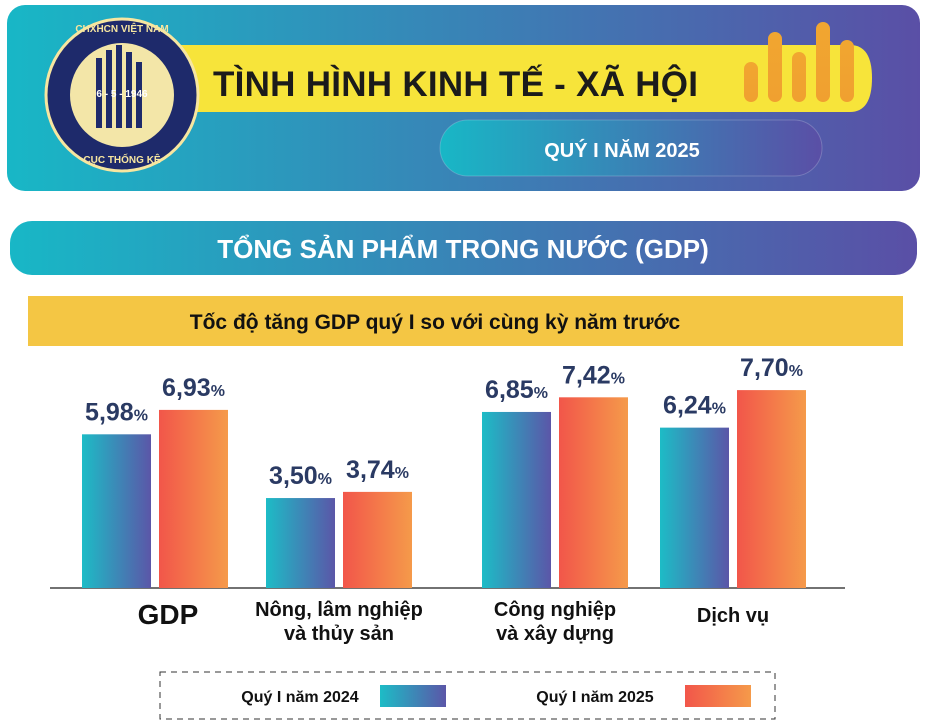 This screenshot has width=927, height=725. Describe the element at coordinates (121, 28) in the screenshot. I see `logo-top: CHXHCN VIỆT NAM` at that location.